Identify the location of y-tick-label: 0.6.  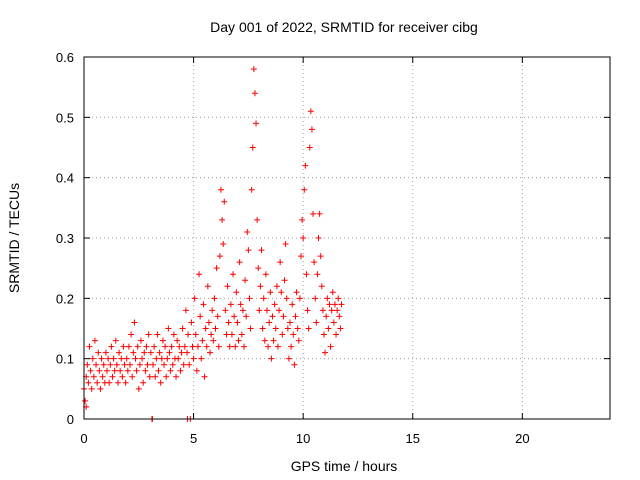
(65, 57).